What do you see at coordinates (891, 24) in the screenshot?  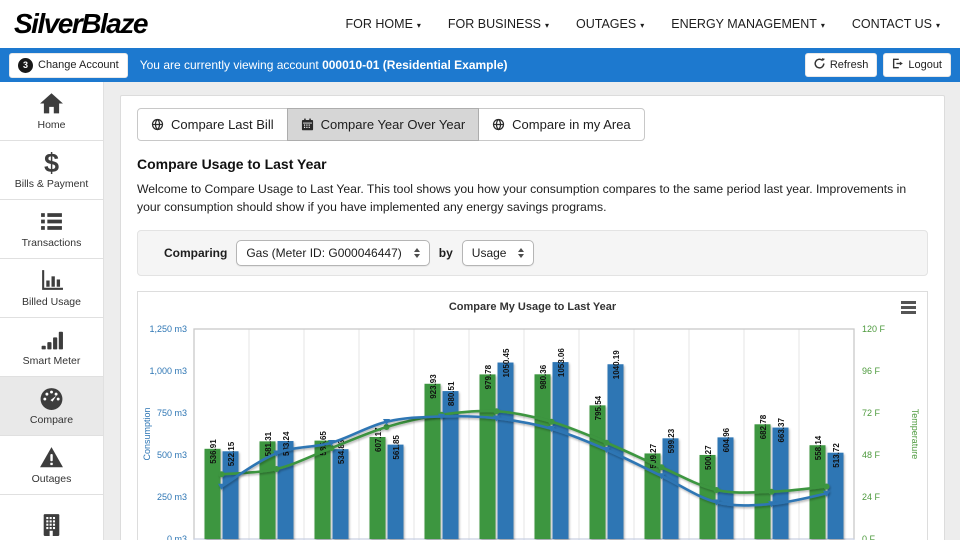 I see `nav-item-label: CONTACT US` at bounding box center [891, 24].